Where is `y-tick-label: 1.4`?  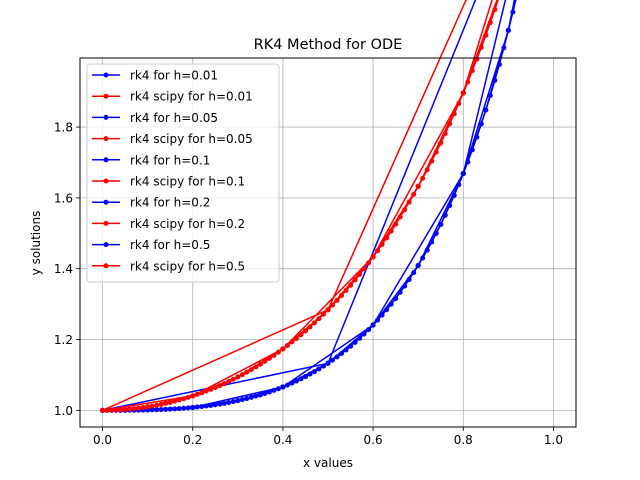 y-tick-label: 1.4 is located at coordinates (63, 269).